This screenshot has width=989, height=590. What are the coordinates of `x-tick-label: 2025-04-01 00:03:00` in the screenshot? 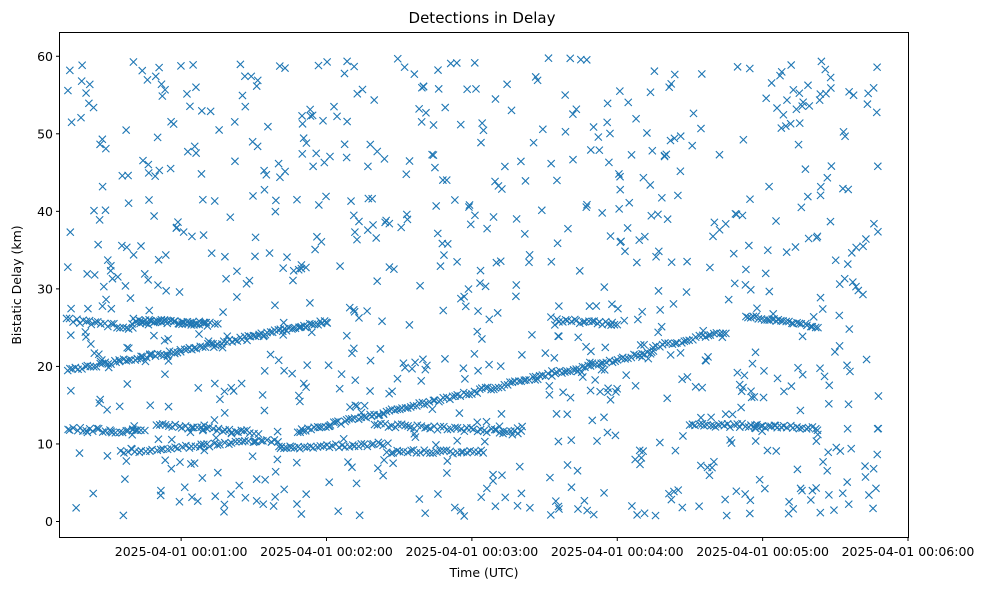 It's located at (472, 551).